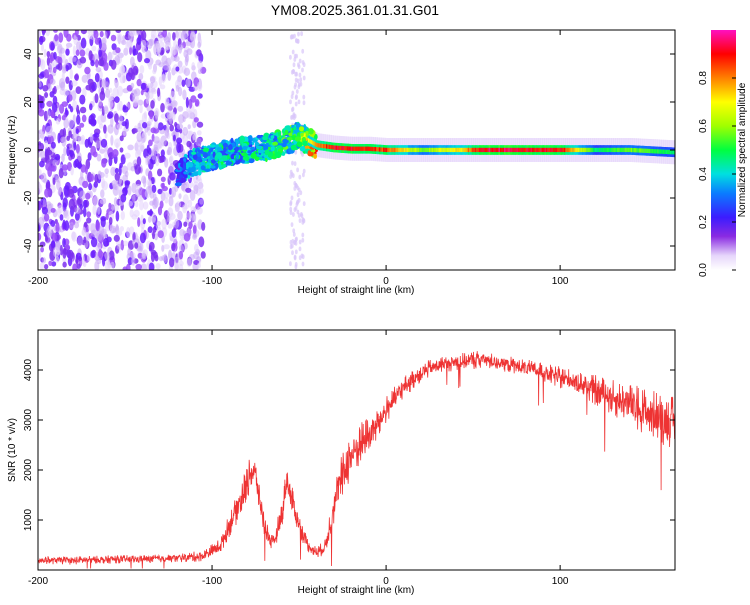 The height and width of the screenshot is (605, 750). What do you see at coordinates (703, 222) in the screenshot?
I see `colorbar-tick-label: 0.2` at bounding box center [703, 222].